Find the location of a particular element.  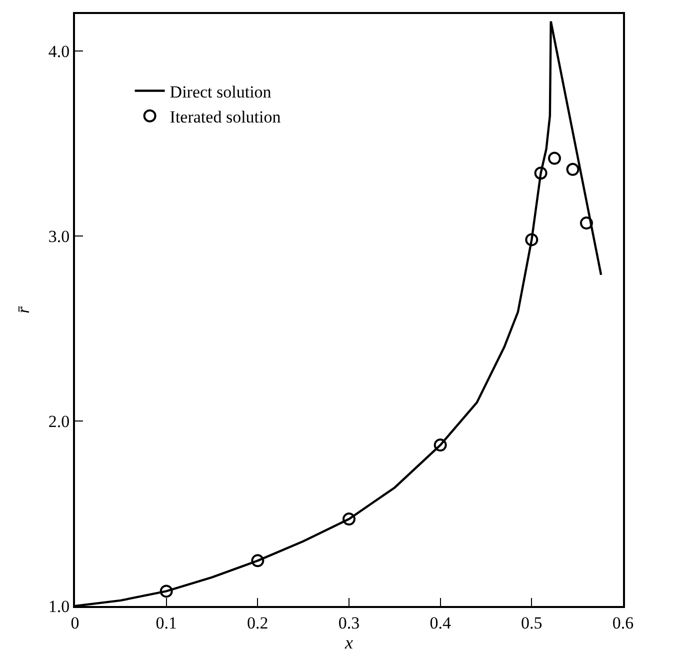

x-tick-label: 0.6 is located at coordinates (623, 622).